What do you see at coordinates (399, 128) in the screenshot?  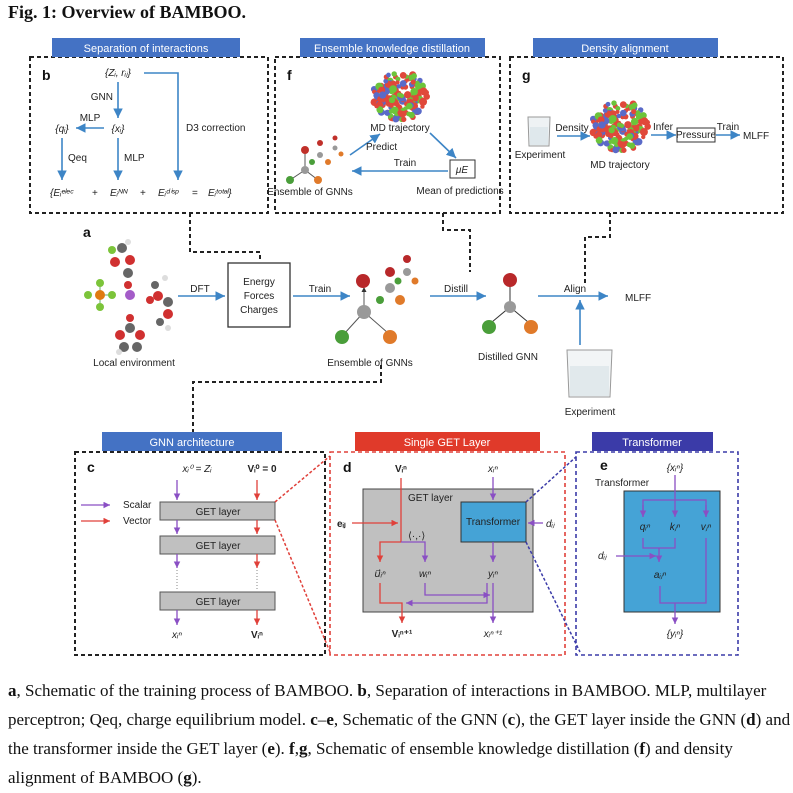 I see `md-label: MD trajectory` at bounding box center [399, 128].